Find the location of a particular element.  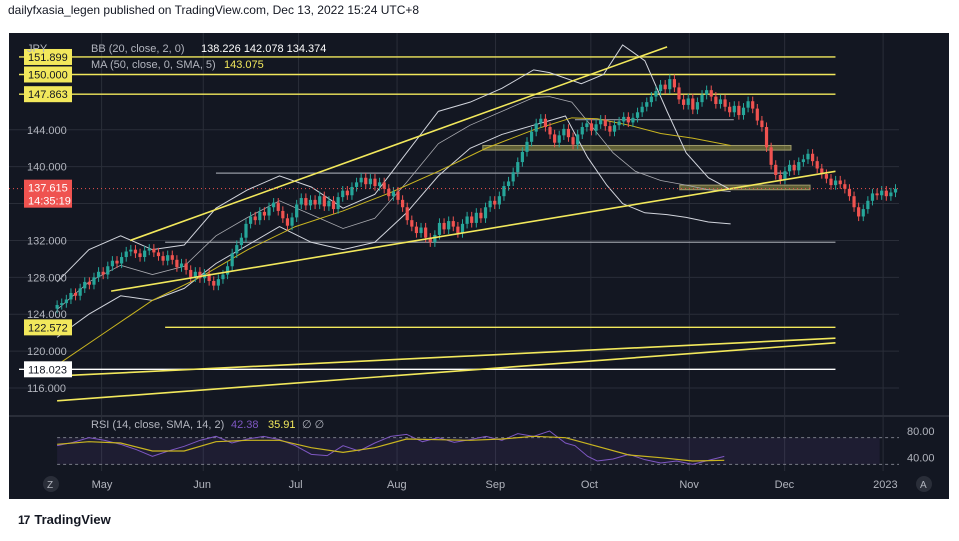

rsi-legend-label: RSI (14, close, SMA, 14, 2) is located at coordinates (157, 425).